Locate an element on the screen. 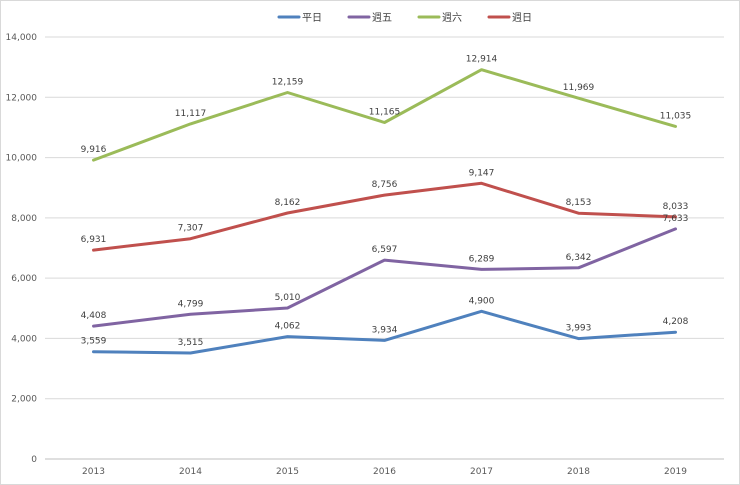 This screenshot has width=740, height=485. data-label: 3,559 is located at coordinates (94, 342).